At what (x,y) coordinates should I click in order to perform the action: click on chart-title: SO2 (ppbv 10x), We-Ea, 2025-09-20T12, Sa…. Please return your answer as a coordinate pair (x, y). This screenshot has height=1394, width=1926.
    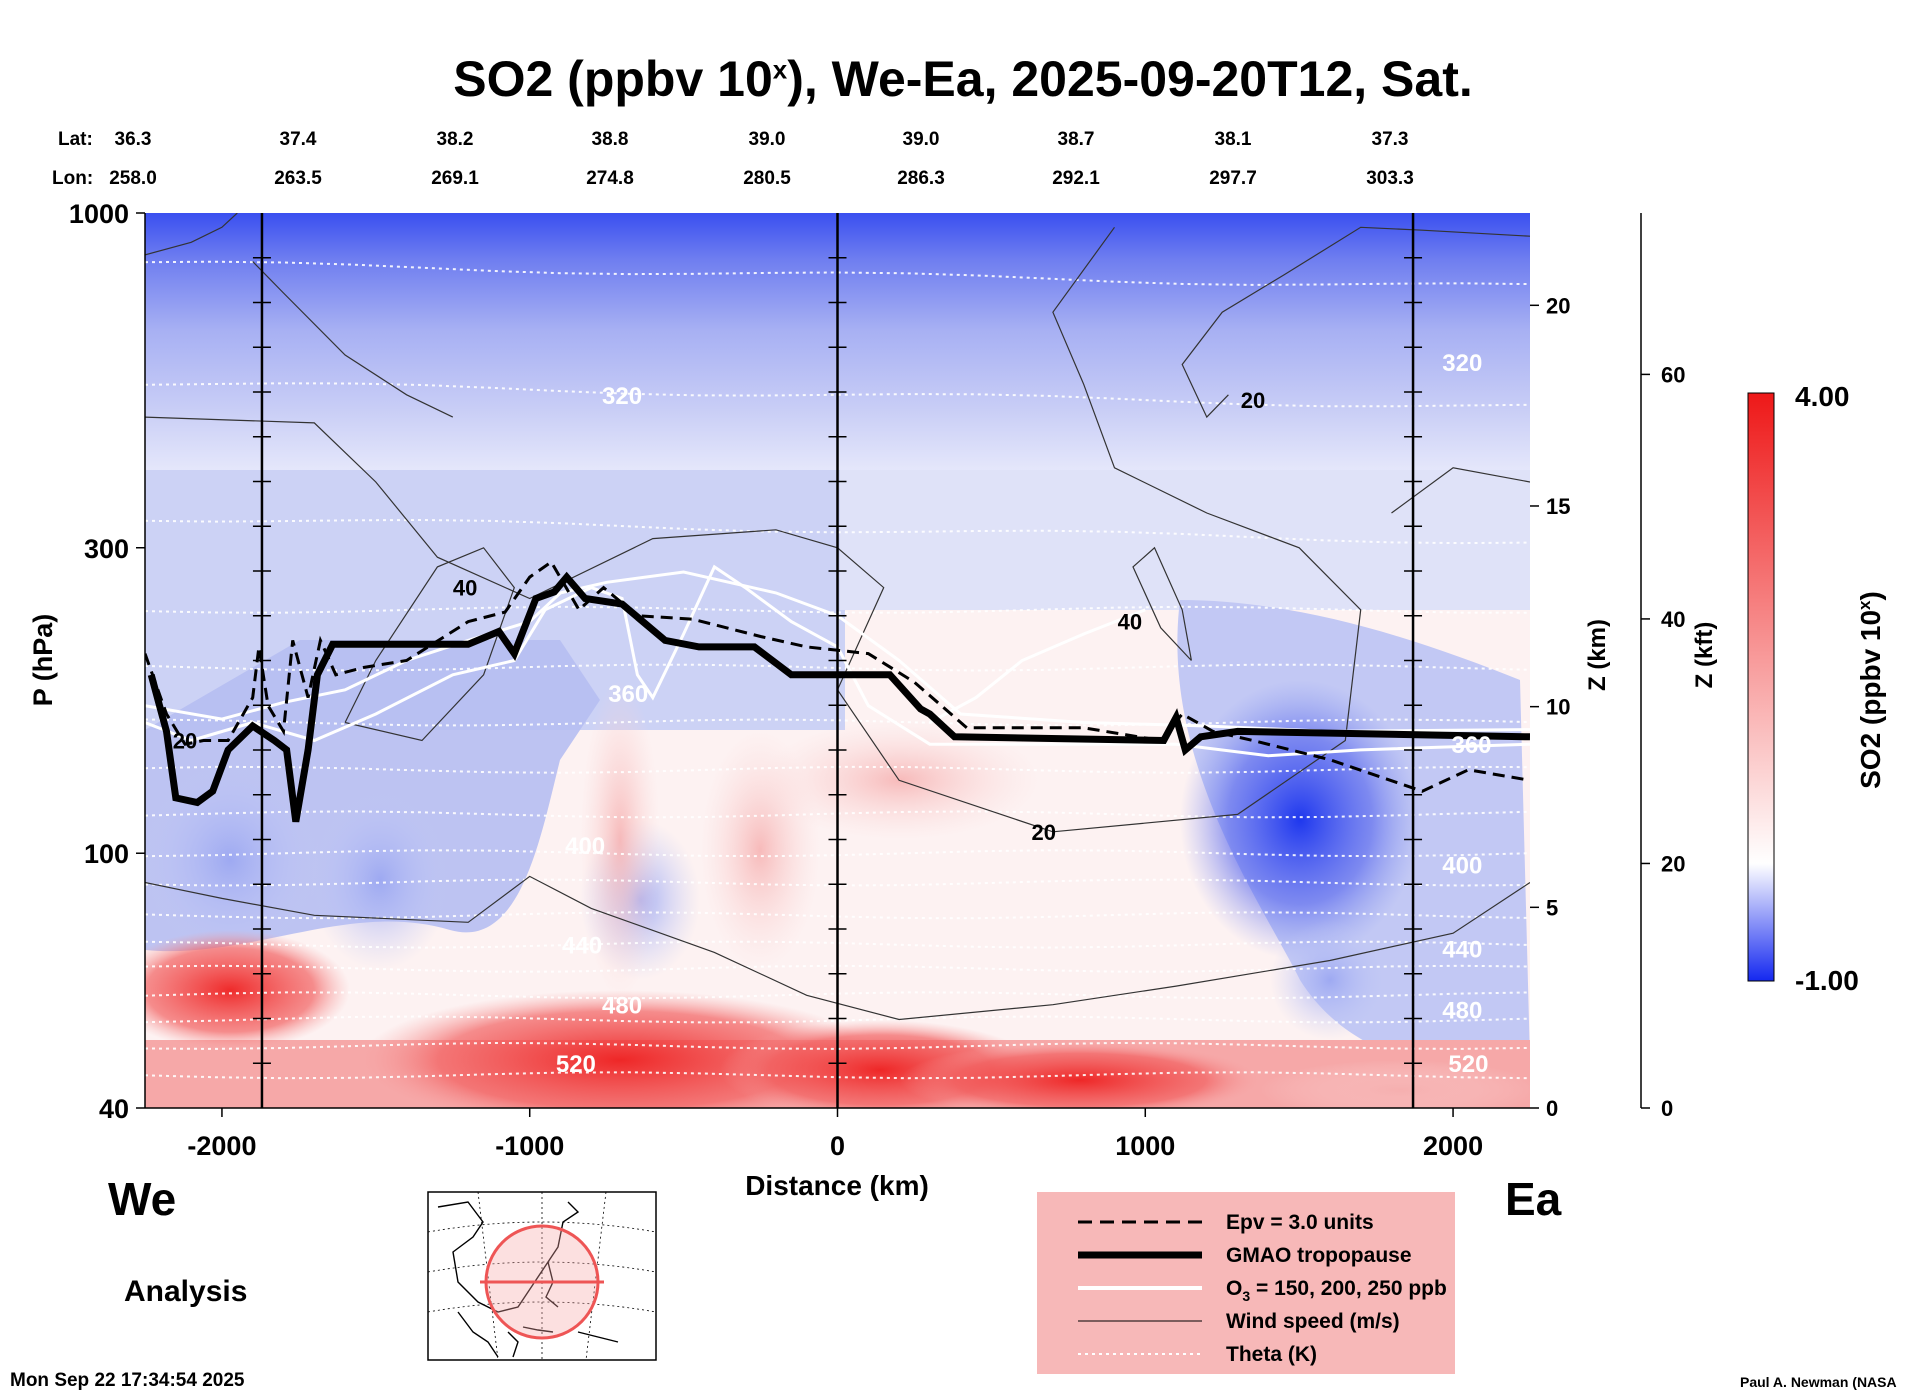
    Looking at the image, I should click on (963, 79).